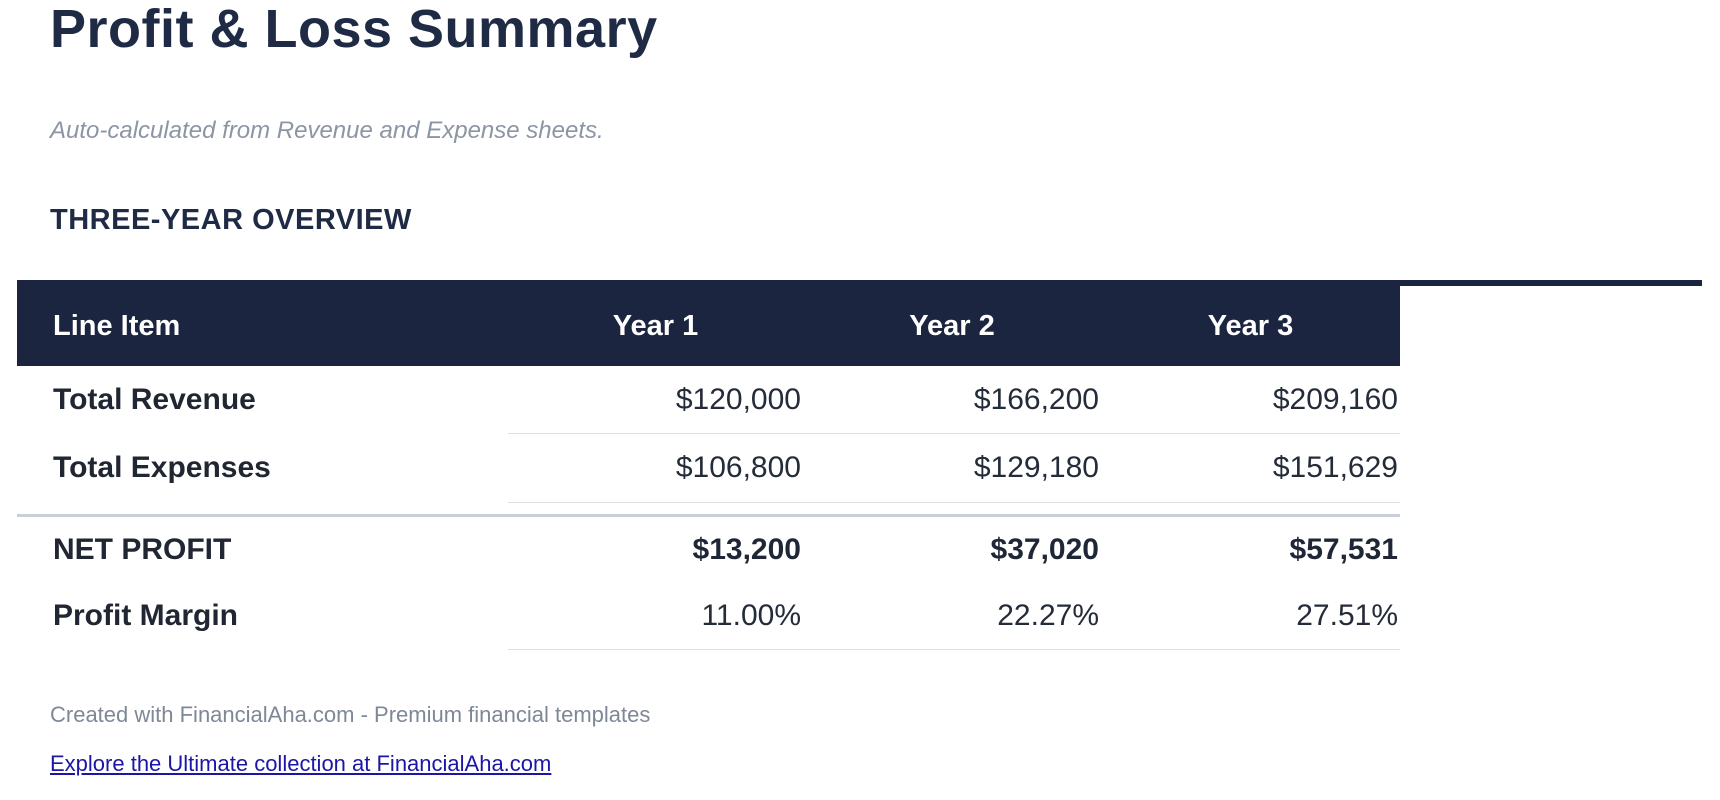  Describe the element at coordinates (655, 548) in the screenshot. I see `cell-value: $13,200` at that location.